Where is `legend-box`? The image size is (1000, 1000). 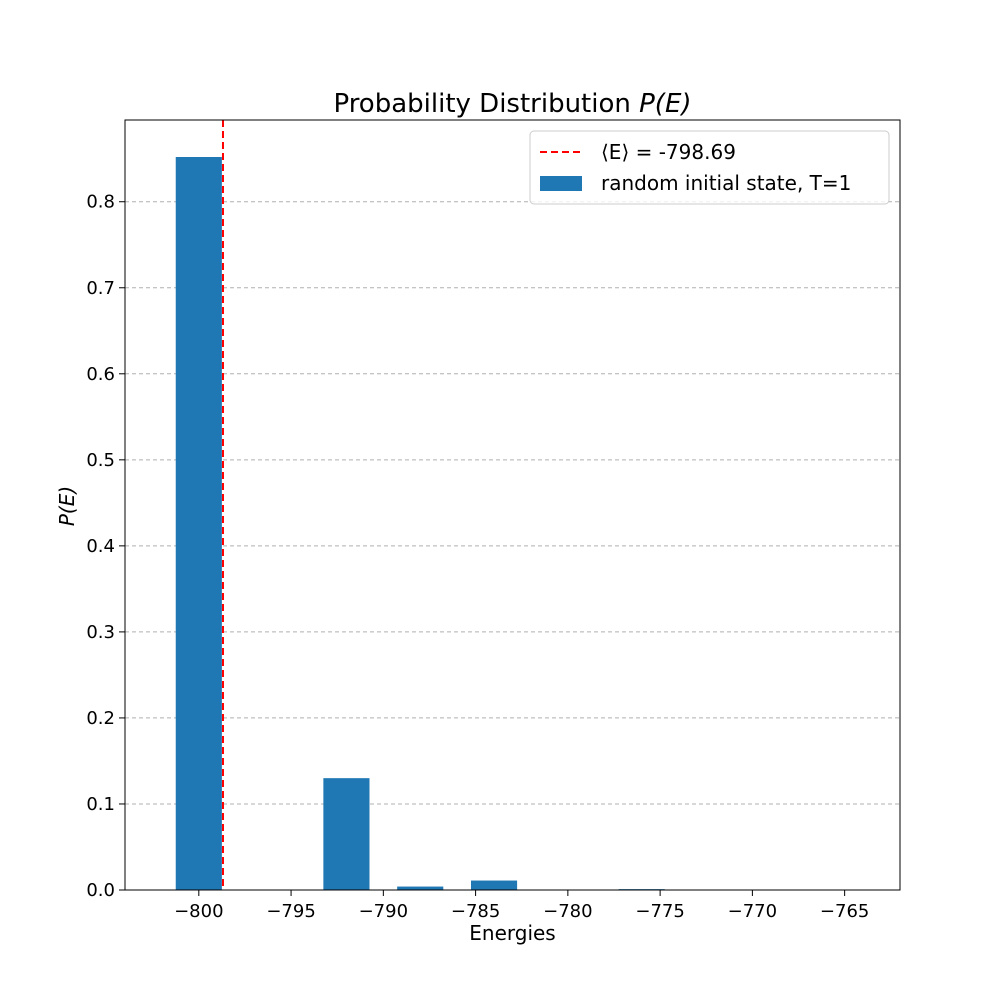
legend-box is located at coordinates (709, 167).